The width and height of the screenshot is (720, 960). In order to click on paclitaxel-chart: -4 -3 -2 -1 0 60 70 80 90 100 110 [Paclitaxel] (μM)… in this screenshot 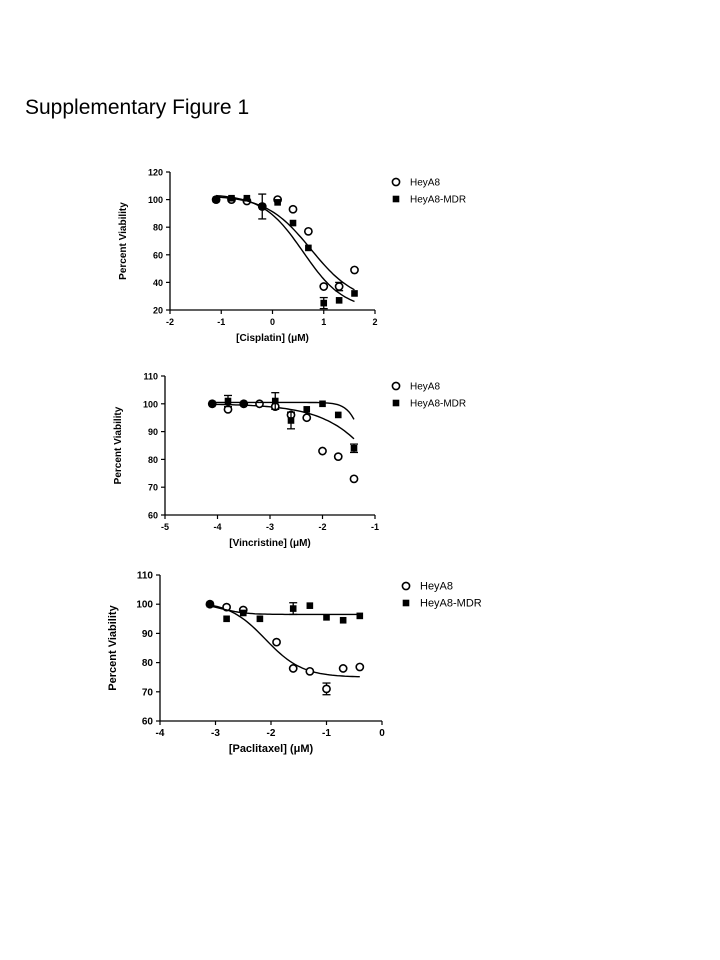, I will do `click(294, 663)`.